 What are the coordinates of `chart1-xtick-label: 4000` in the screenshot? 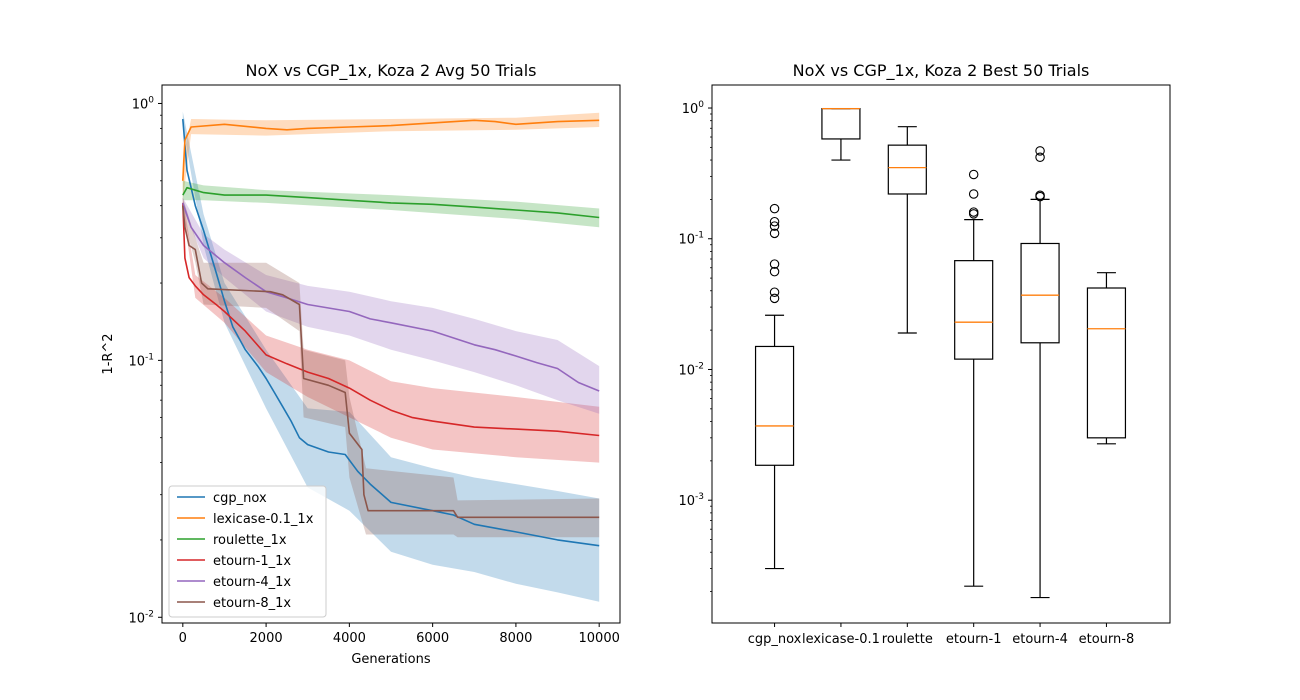 It's located at (349, 638).